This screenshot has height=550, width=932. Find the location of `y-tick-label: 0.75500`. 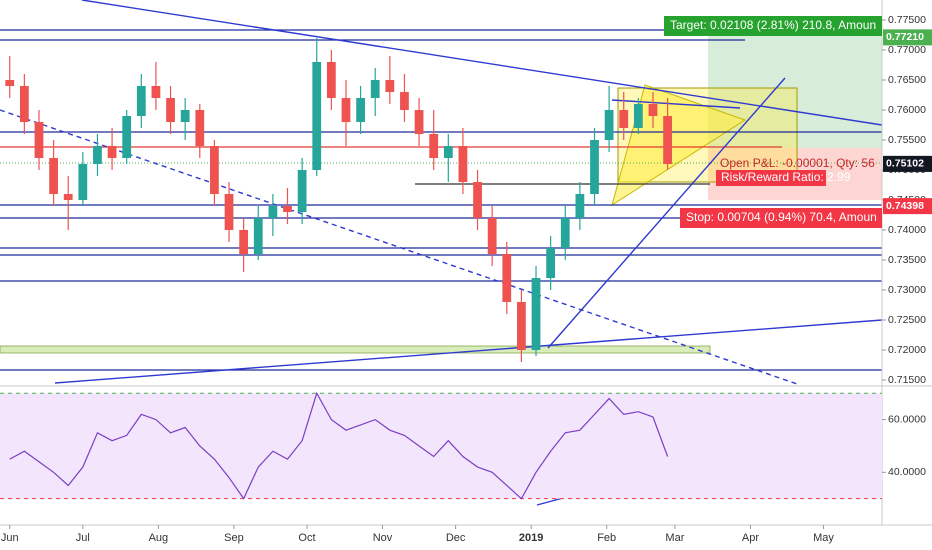

y-tick-label: 0.75500 is located at coordinates (907, 140).